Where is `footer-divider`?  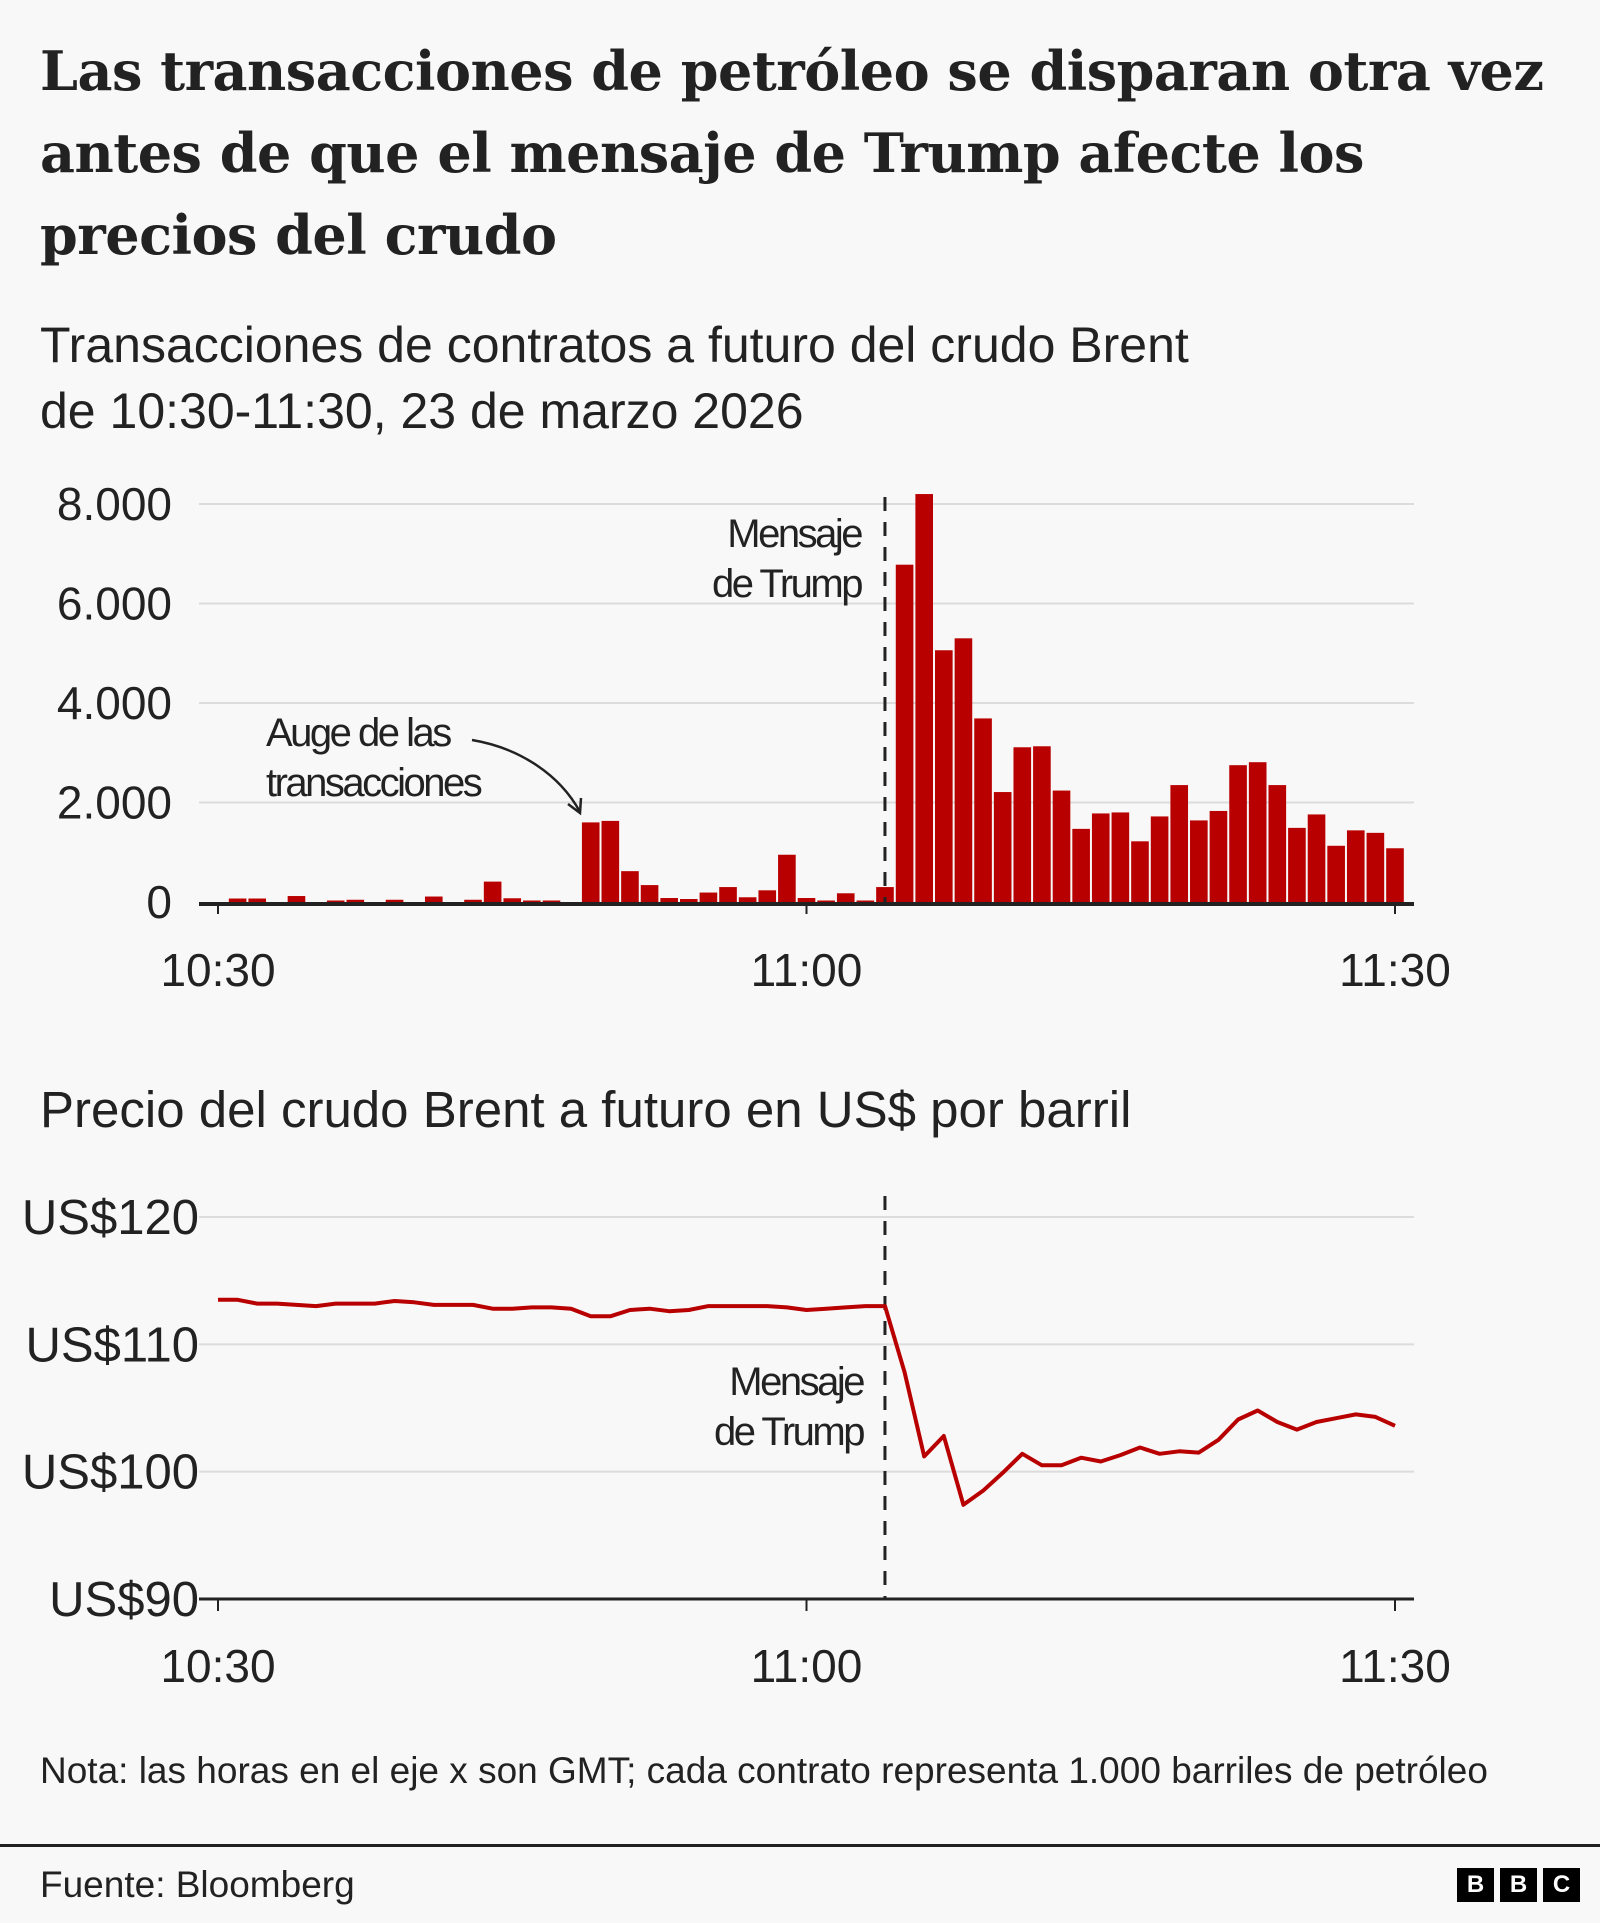 footer-divider is located at coordinates (800, 1845).